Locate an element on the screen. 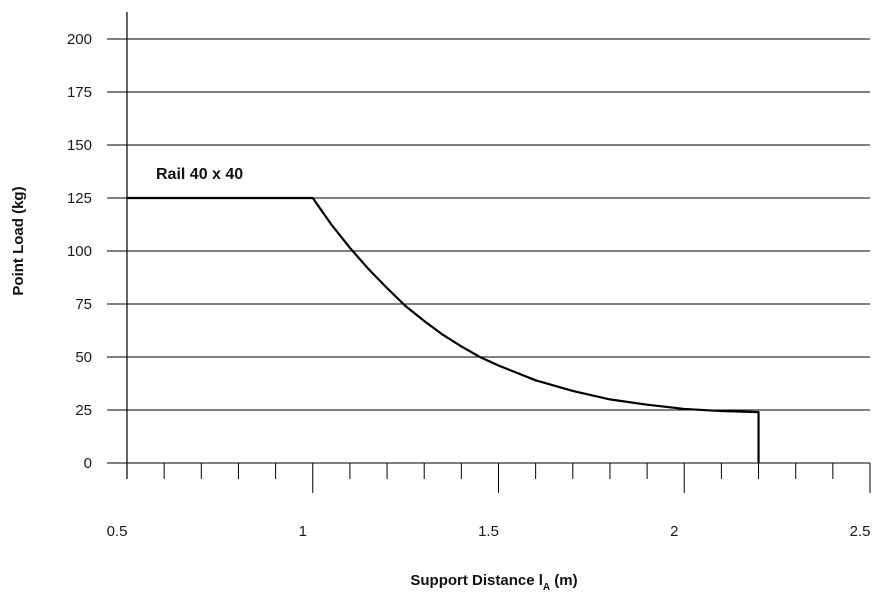  y-tick-label-200: 200 is located at coordinates (79, 39).